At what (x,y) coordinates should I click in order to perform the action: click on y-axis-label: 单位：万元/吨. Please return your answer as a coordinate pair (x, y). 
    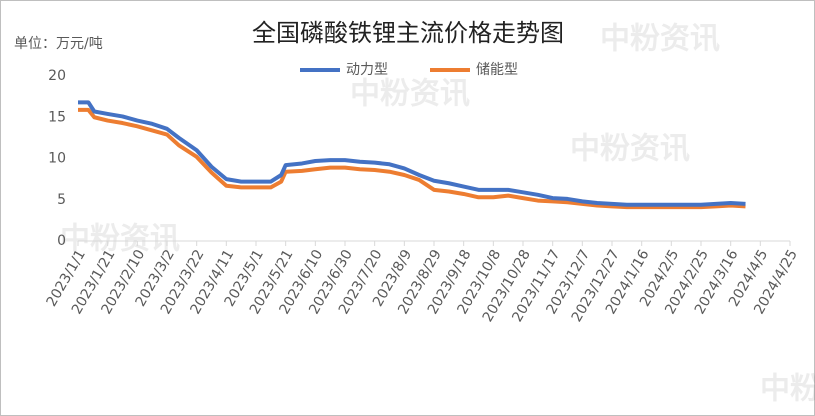
    Looking at the image, I should click on (58, 44).